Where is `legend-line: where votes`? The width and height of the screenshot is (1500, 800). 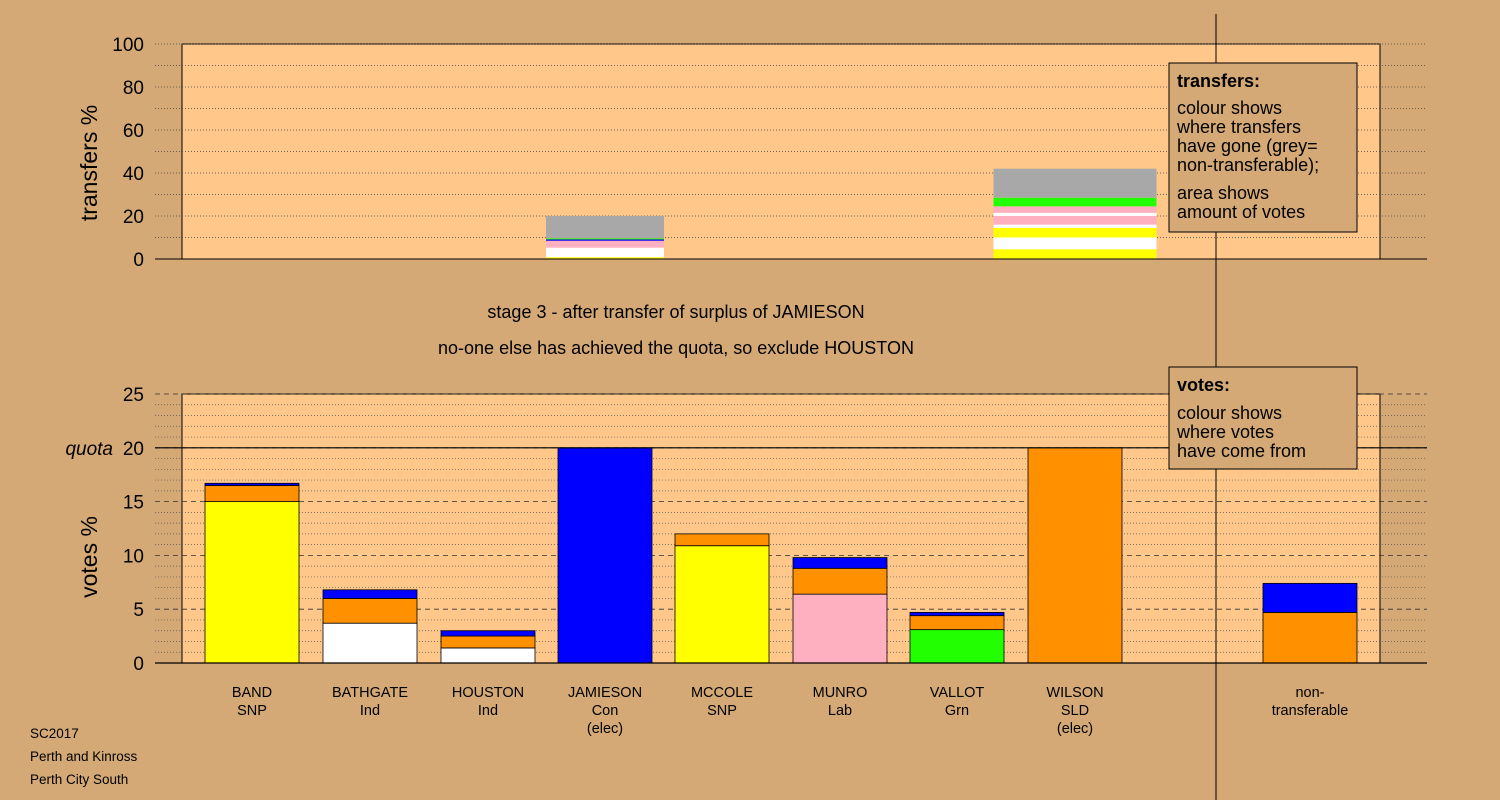
legend-line: where votes is located at coordinates (1225, 432).